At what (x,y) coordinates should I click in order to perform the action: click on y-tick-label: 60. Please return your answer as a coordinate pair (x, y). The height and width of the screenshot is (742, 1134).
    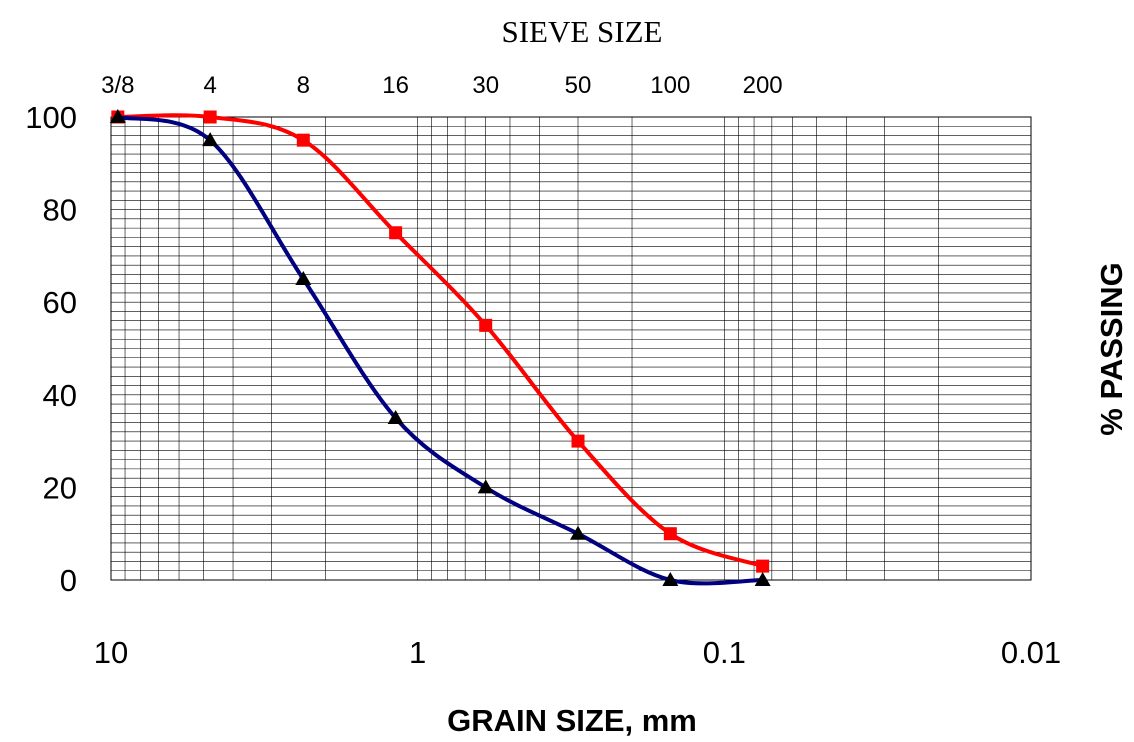
    Looking at the image, I should click on (60, 302).